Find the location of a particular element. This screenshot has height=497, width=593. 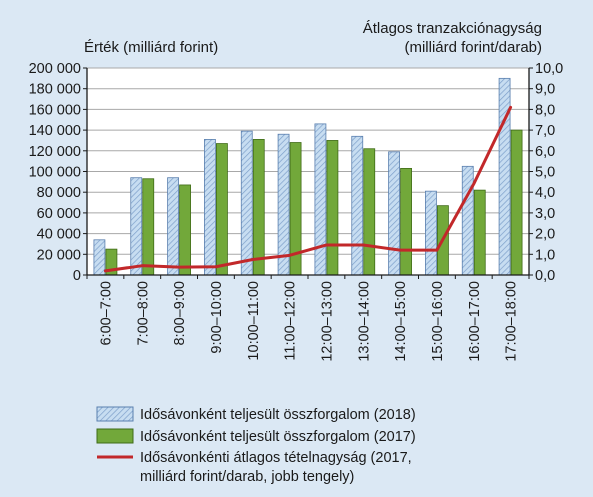

legend-swatch-2018 is located at coordinates (115, 414).